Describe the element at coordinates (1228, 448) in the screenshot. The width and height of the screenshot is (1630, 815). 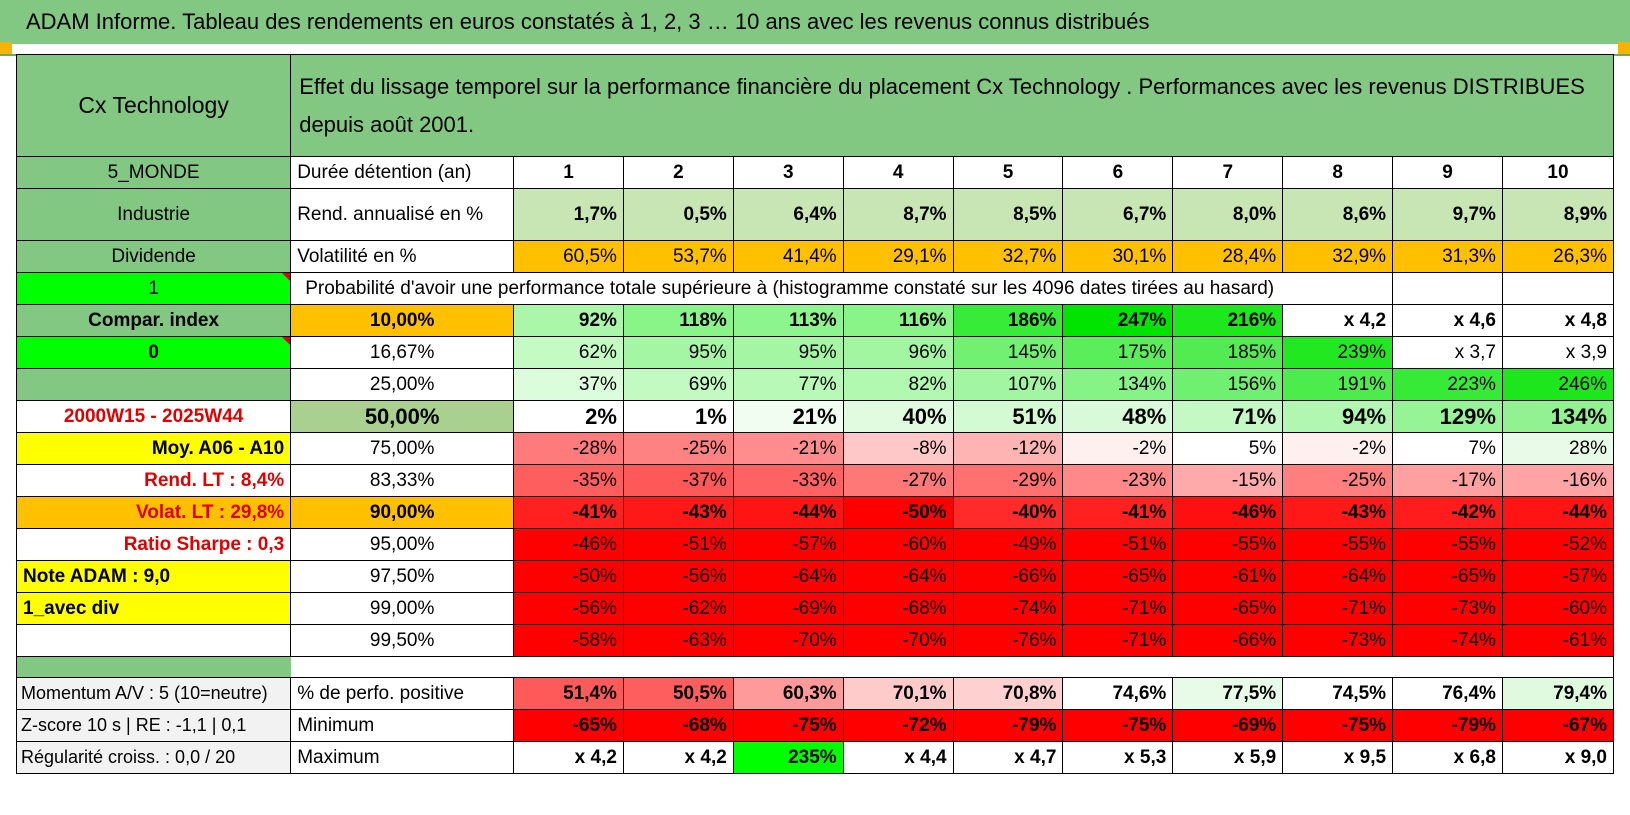
I see `probability-value: 5%` at that location.